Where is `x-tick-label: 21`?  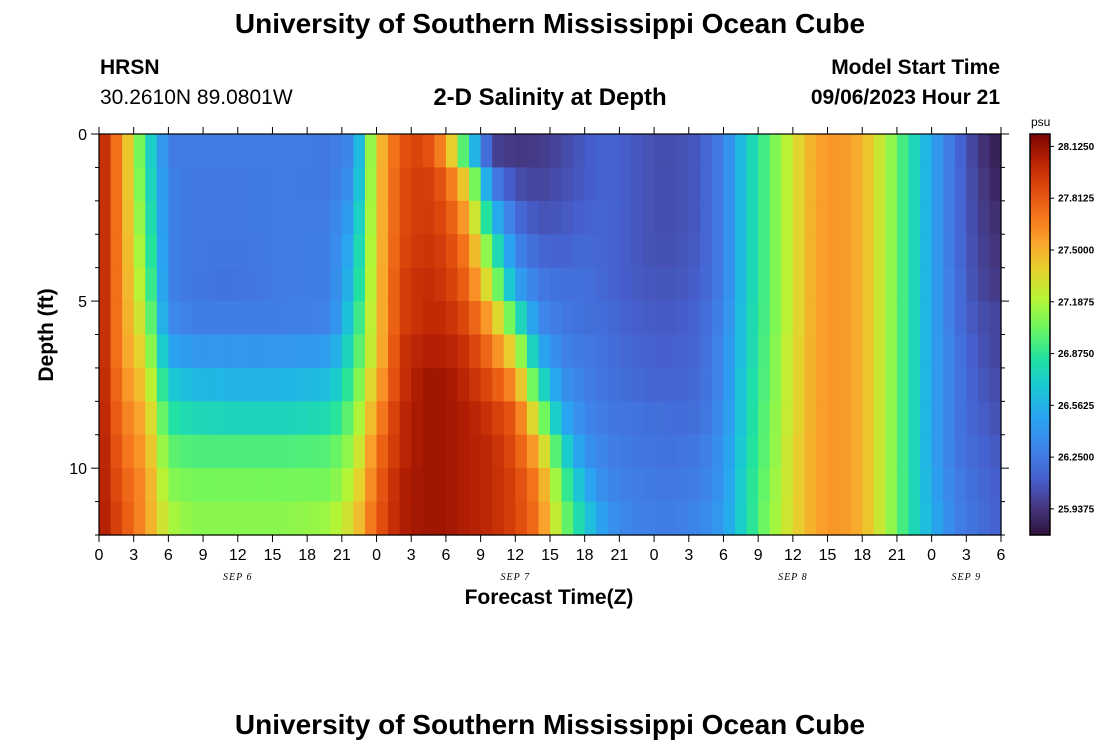 x-tick-label: 21 is located at coordinates (619, 555).